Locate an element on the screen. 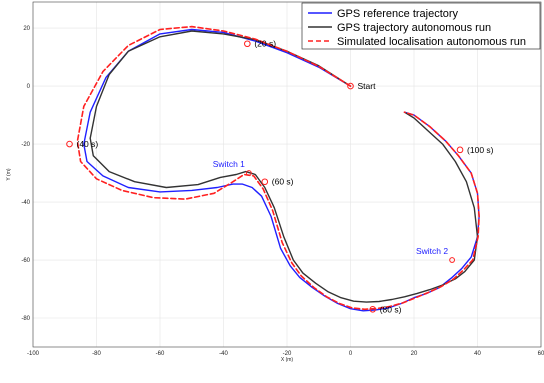  y-tick-label: -60 is located at coordinates (25, 261).